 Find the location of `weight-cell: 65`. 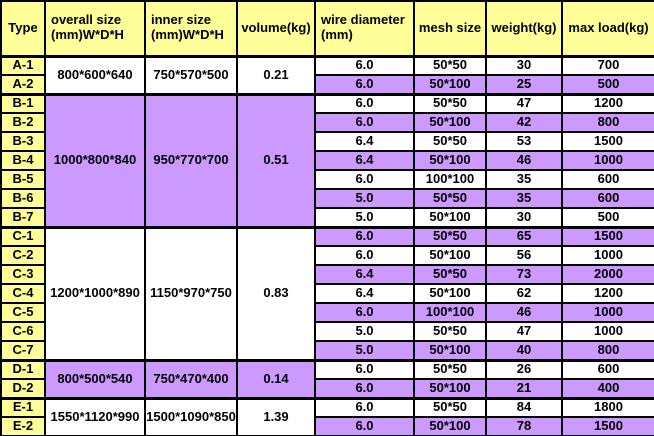

weight-cell: 65 is located at coordinates (524, 236).